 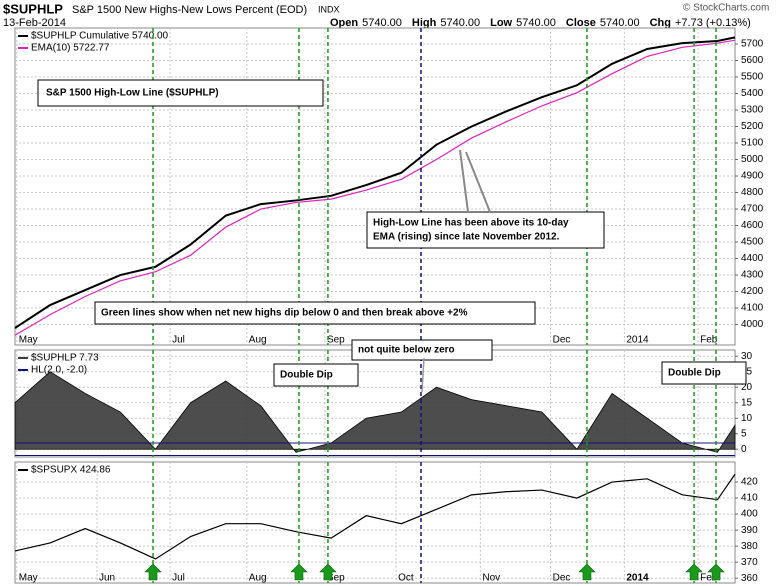 What do you see at coordinates (749, 482) in the screenshot?
I see `y-tick-label: 420` at bounding box center [749, 482].